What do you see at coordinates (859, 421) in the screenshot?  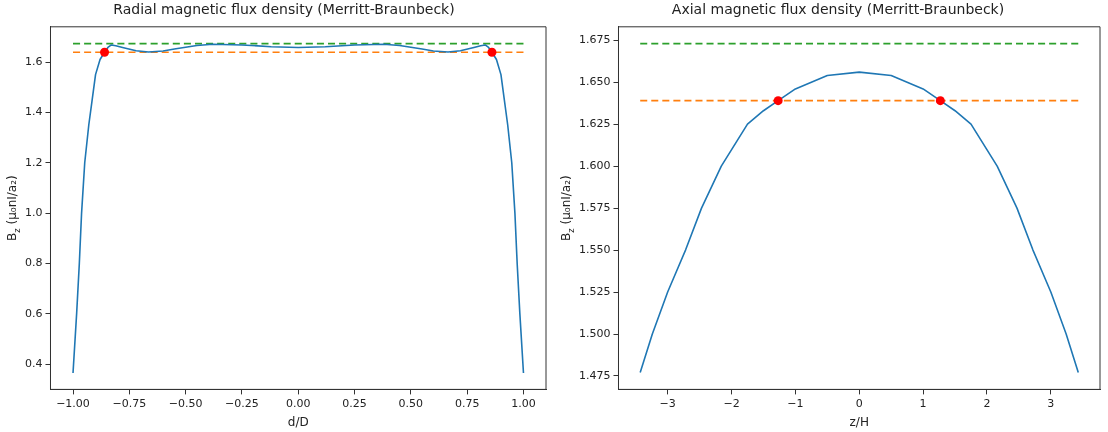 I see `x-axis-title: z/H` at bounding box center [859, 421].